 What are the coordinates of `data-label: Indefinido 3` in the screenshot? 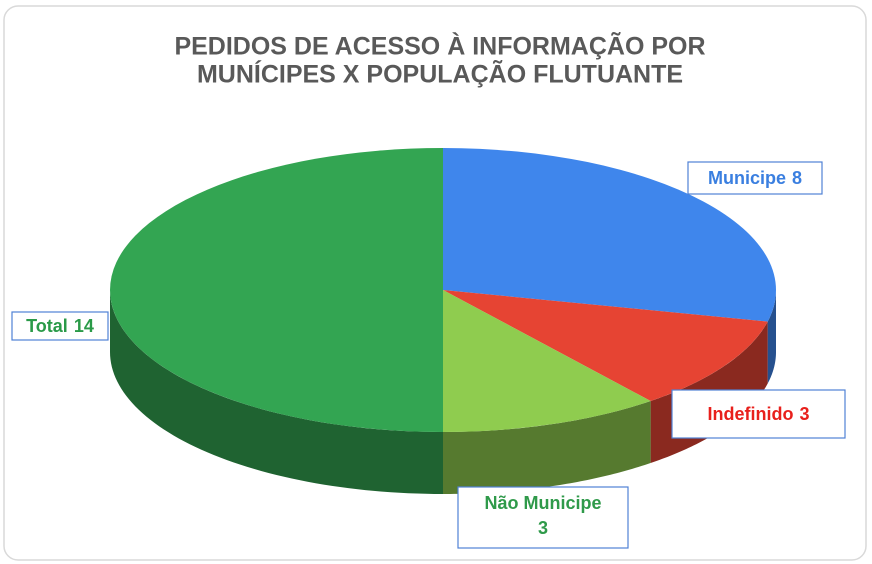 It's located at (758, 414).